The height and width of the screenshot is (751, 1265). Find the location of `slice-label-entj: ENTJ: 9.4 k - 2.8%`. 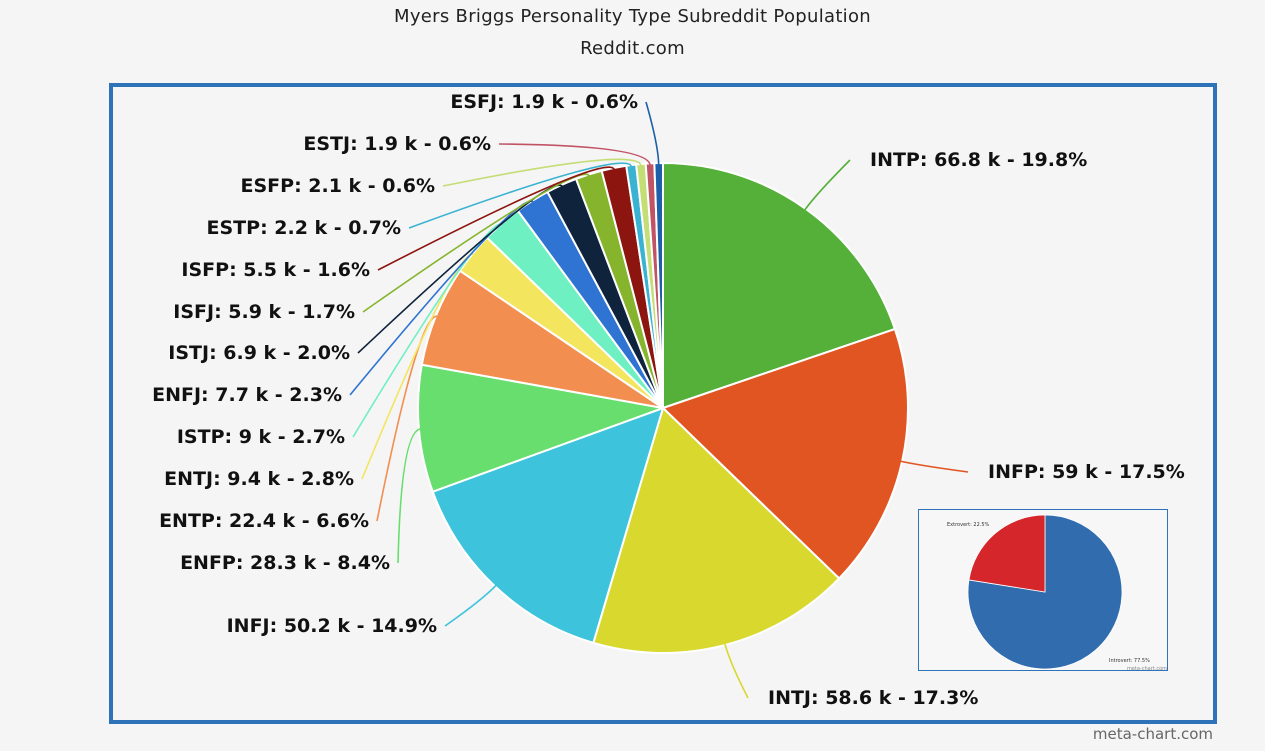

slice-label-entj: ENTJ: 9.4 k - 2.8% is located at coordinates (259, 479).